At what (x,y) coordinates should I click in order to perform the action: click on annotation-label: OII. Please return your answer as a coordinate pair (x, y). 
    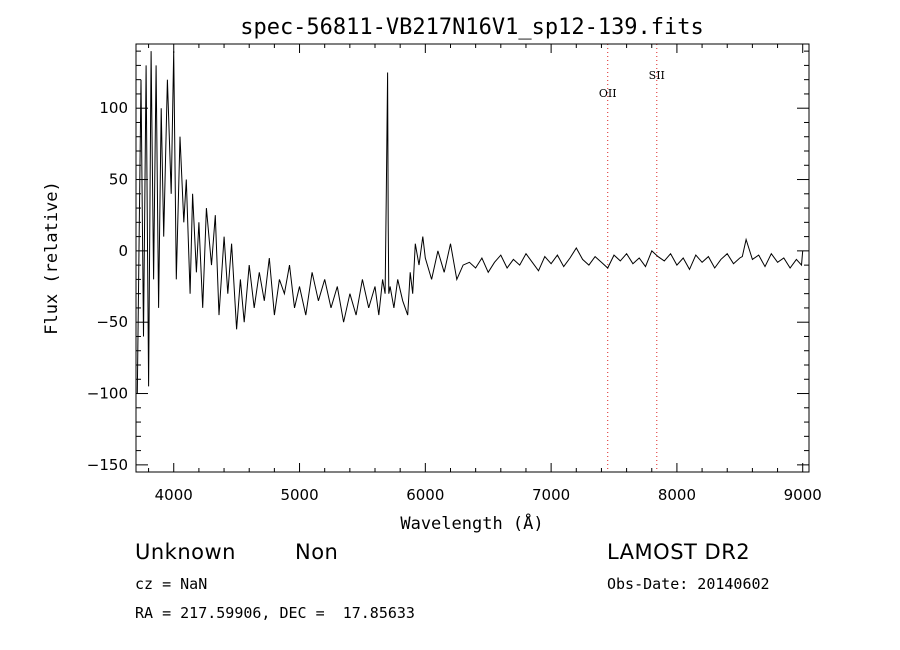
    Looking at the image, I should click on (608, 93).